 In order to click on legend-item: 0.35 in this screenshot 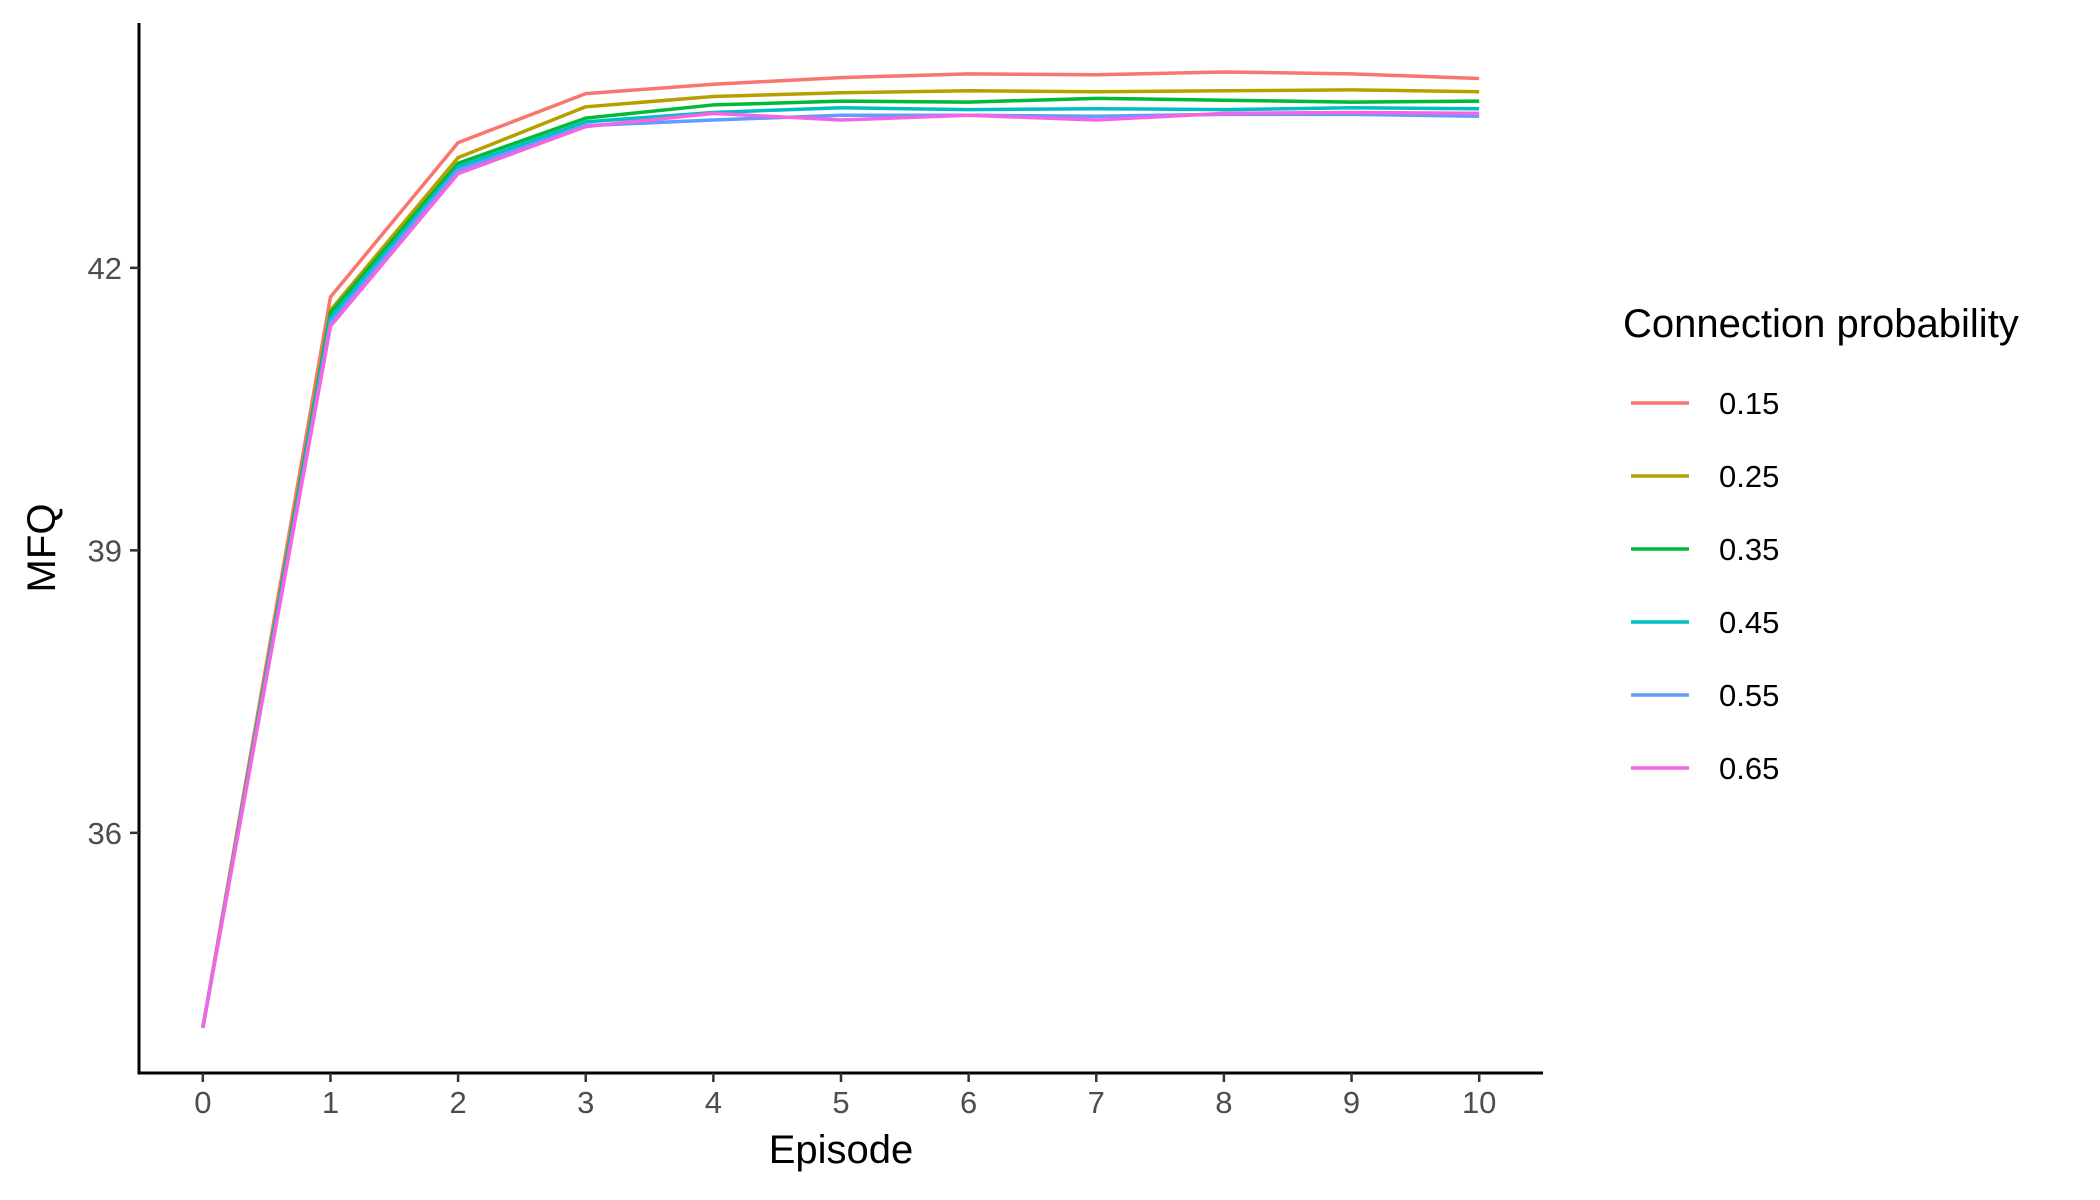, I will do `click(1705, 549)`.